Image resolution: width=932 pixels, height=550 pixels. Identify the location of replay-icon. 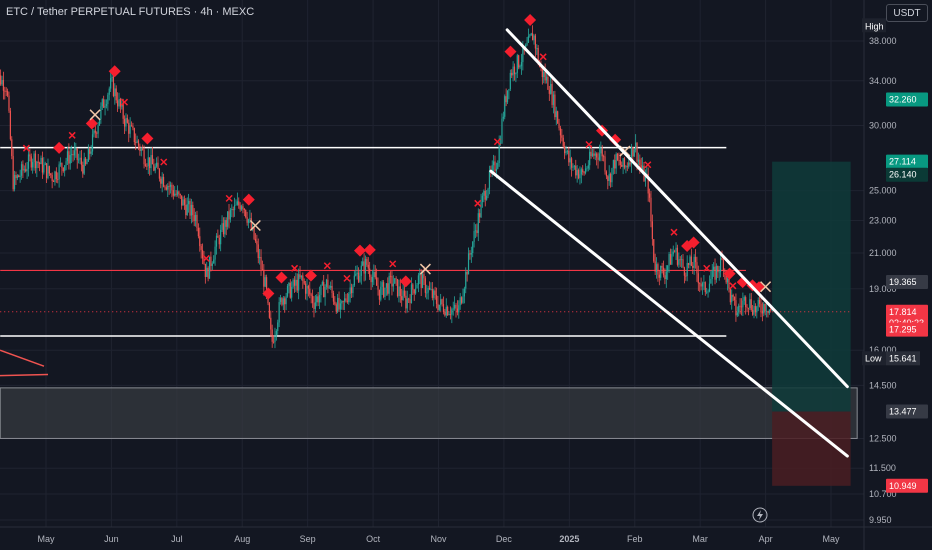
(760, 515).